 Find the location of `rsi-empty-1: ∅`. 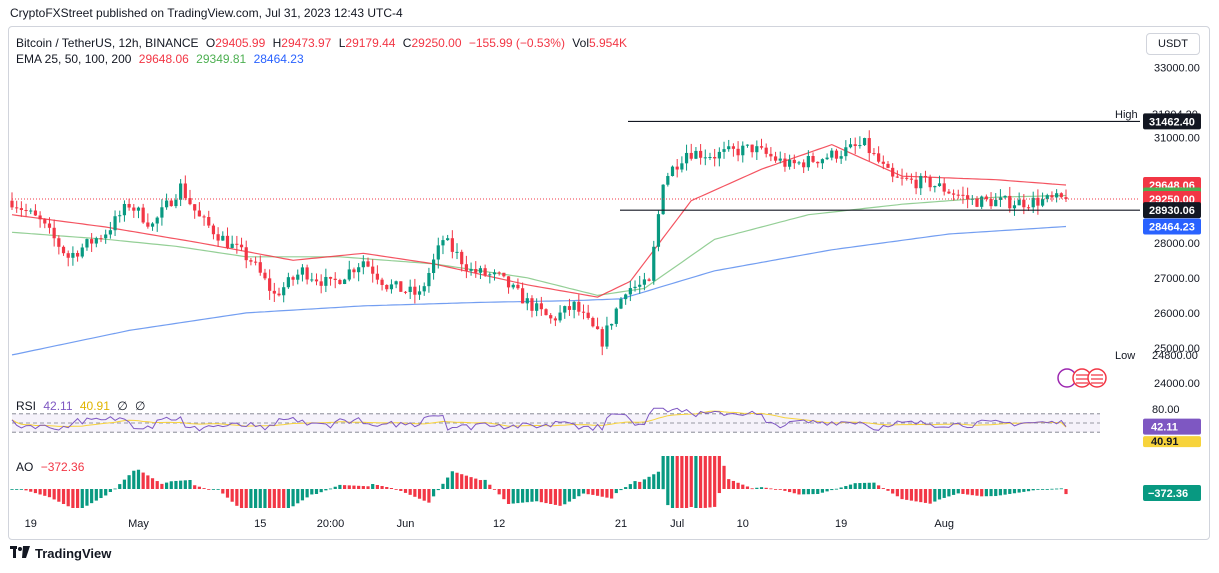

rsi-empty-1: ∅ is located at coordinates (122, 406).